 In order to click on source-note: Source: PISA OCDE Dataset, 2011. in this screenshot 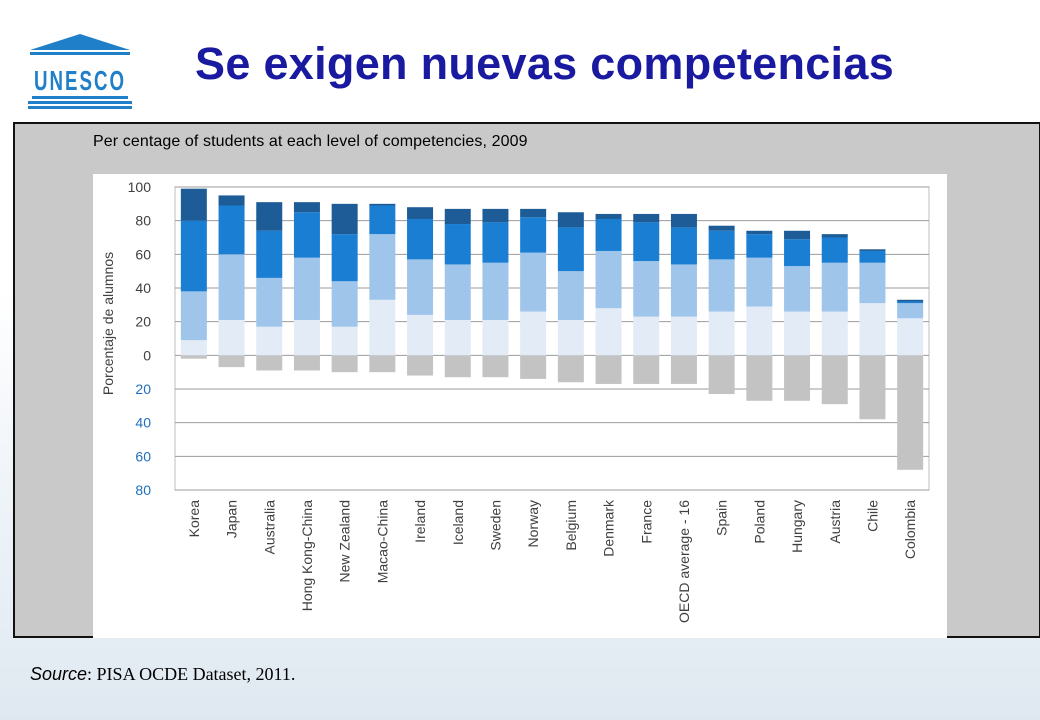, I will do `click(162, 674)`.